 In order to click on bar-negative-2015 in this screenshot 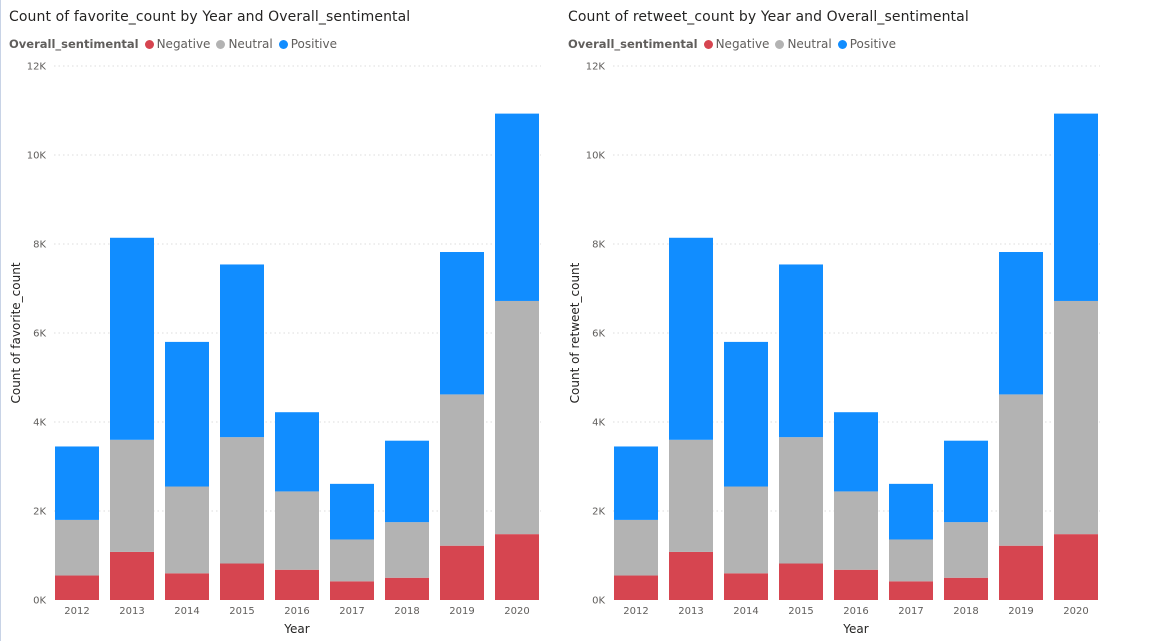, I will do `click(801, 581)`.